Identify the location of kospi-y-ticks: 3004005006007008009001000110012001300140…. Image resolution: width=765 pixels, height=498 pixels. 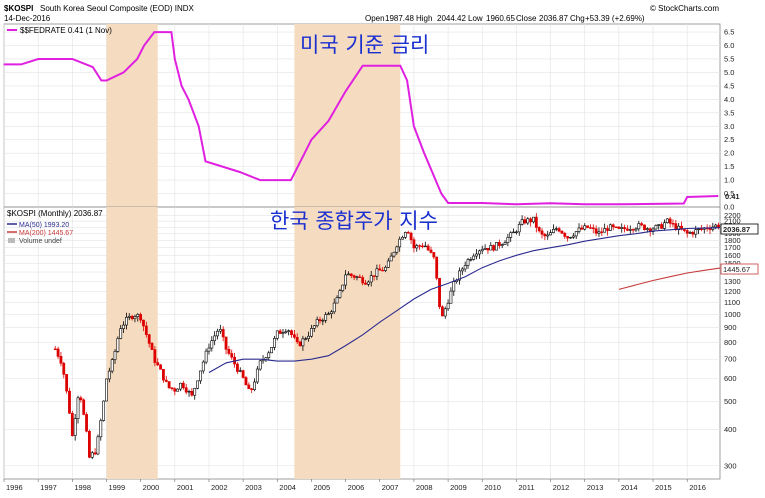
(732, 340).